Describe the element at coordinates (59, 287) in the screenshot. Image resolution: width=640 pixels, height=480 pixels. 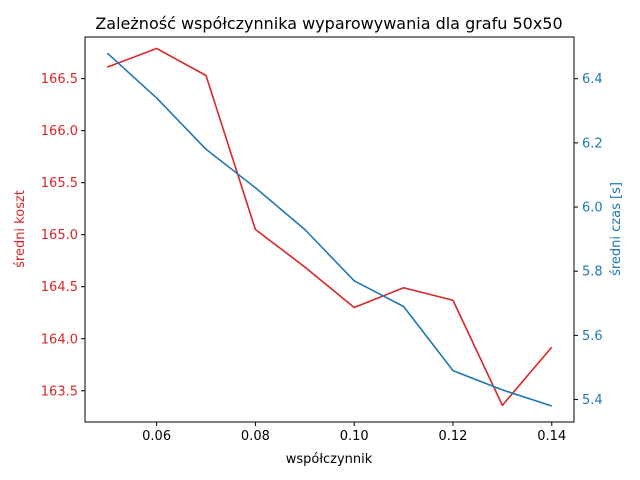
I see `left-y-tick-label: 164.5` at that location.